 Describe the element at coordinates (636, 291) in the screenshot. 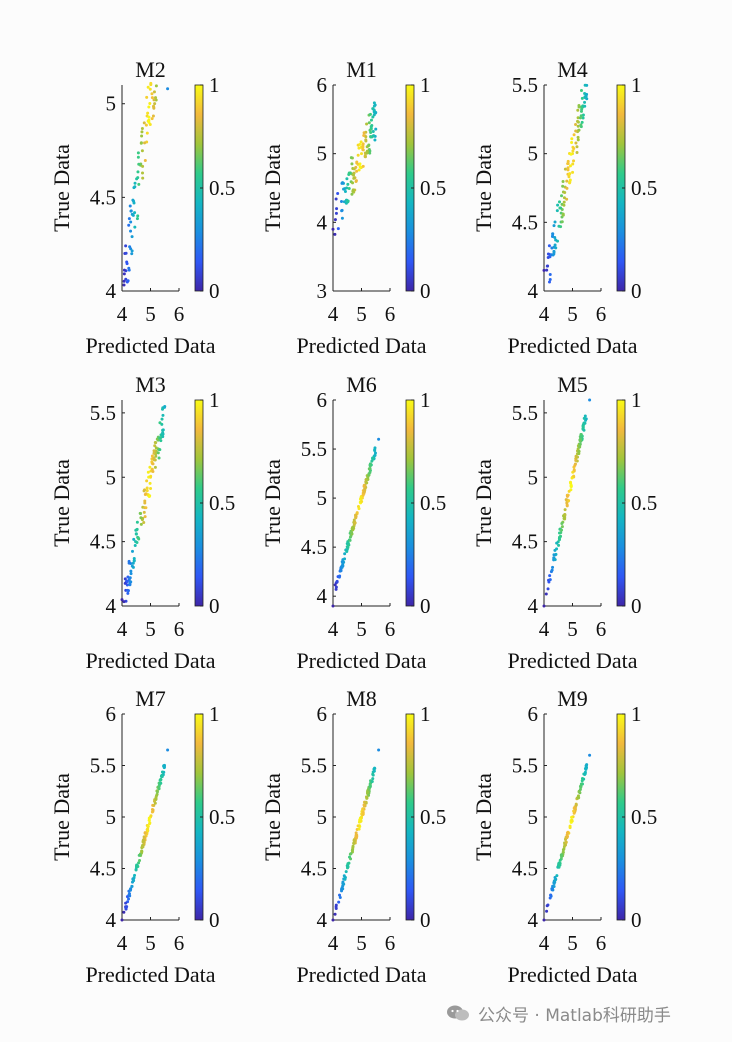

I see `colorbar-tick-label: 0` at that location.